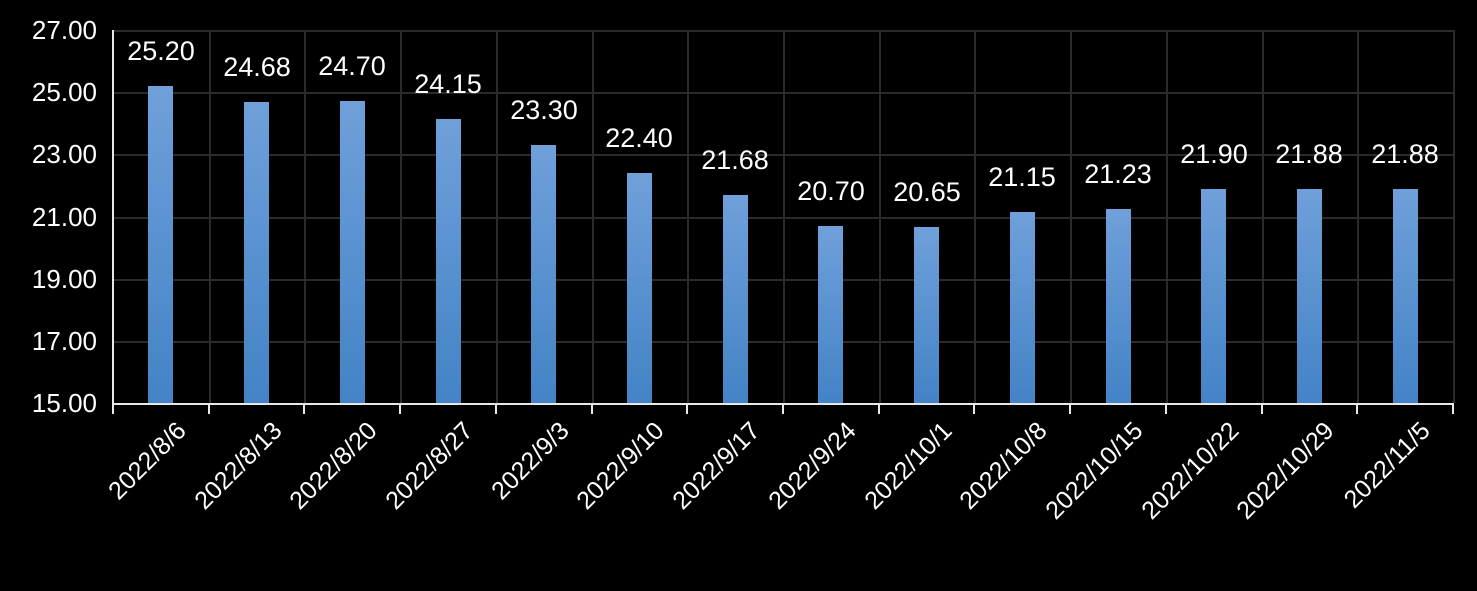 The width and height of the screenshot is (1477, 591). What do you see at coordinates (64, 92) in the screenshot?
I see `y-tick-label: 25.00` at bounding box center [64, 92].